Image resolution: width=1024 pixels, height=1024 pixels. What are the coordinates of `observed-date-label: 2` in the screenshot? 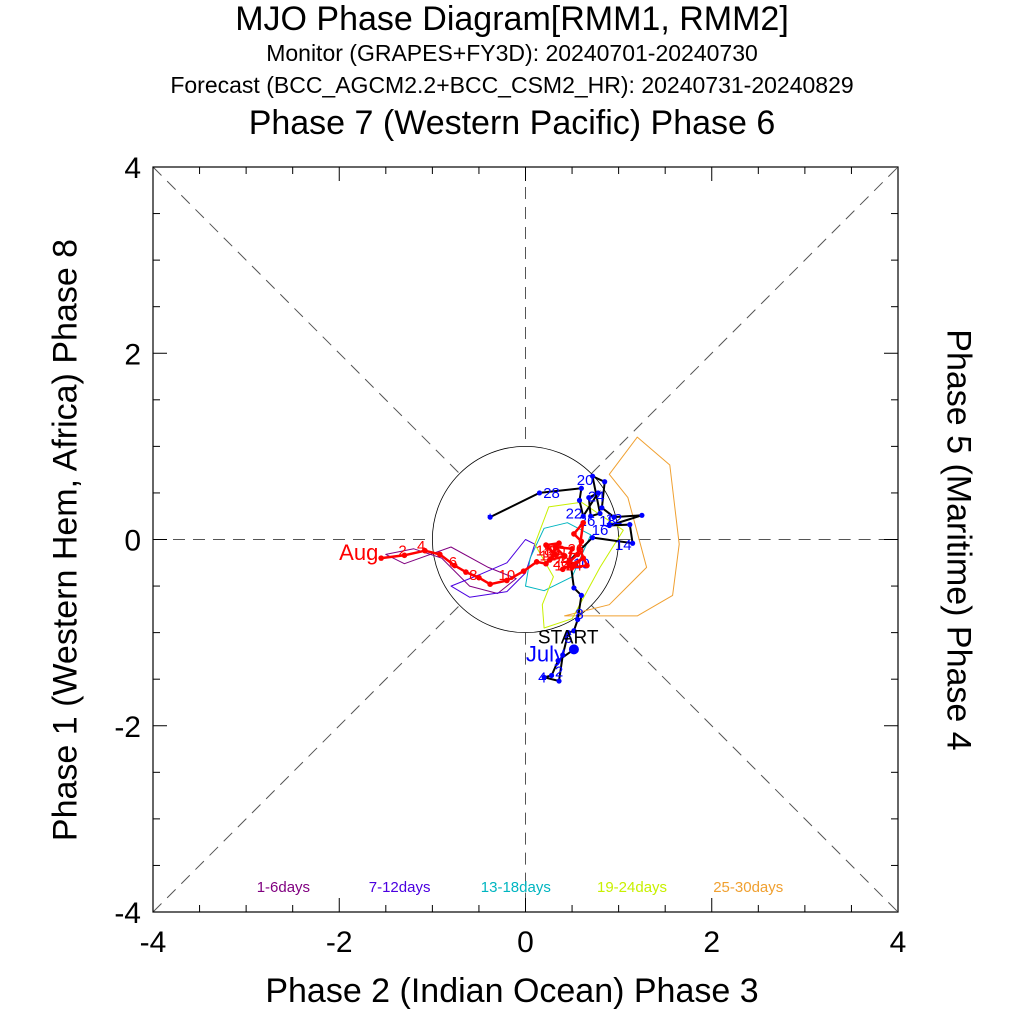 It's located at (559, 672).